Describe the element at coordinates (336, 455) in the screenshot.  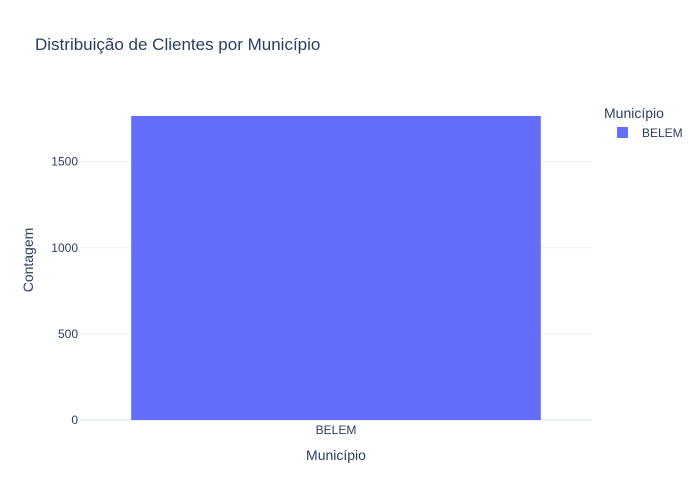
I see `x-axis-title: Município` at that location.